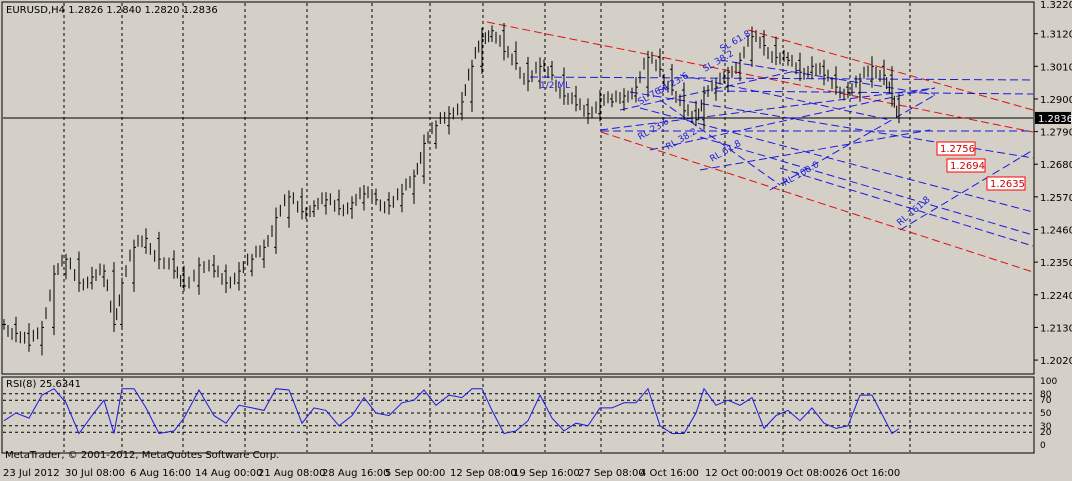  What do you see at coordinates (1056, 296) in the screenshot?
I see `price-tick-label-8: 1.2240` at bounding box center [1056, 296].